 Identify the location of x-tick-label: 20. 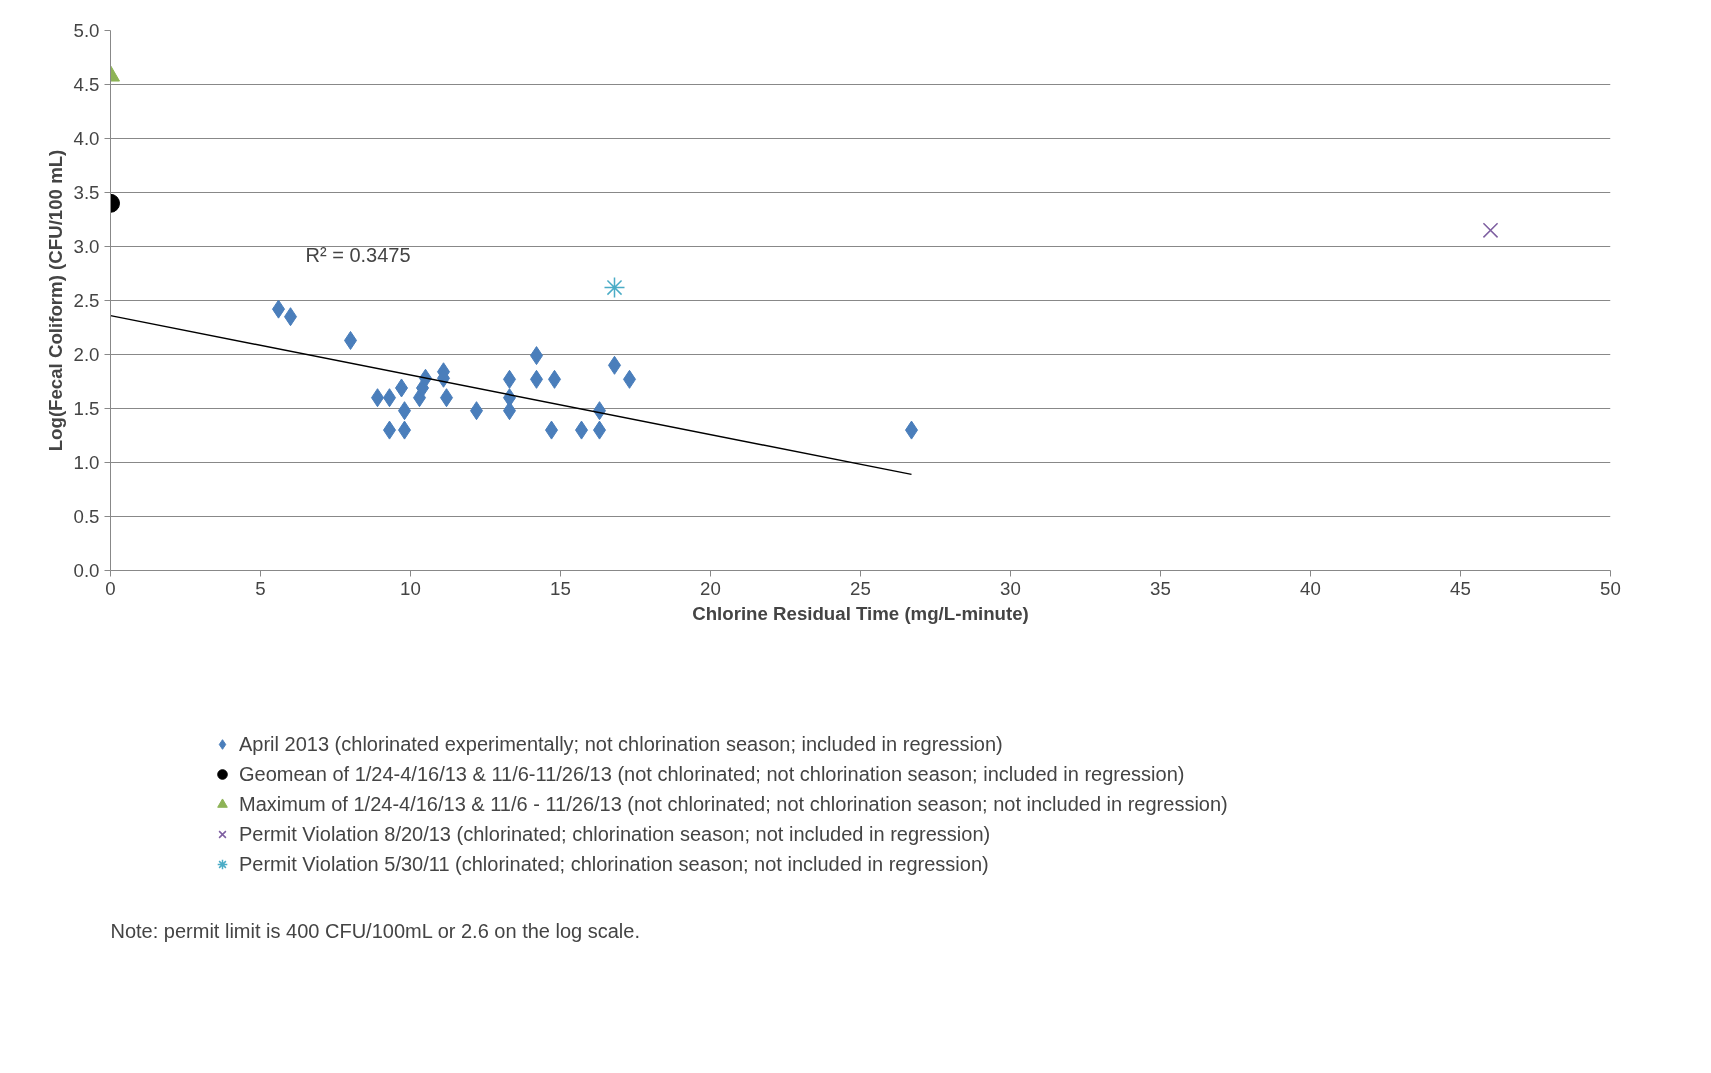
(710, 588).